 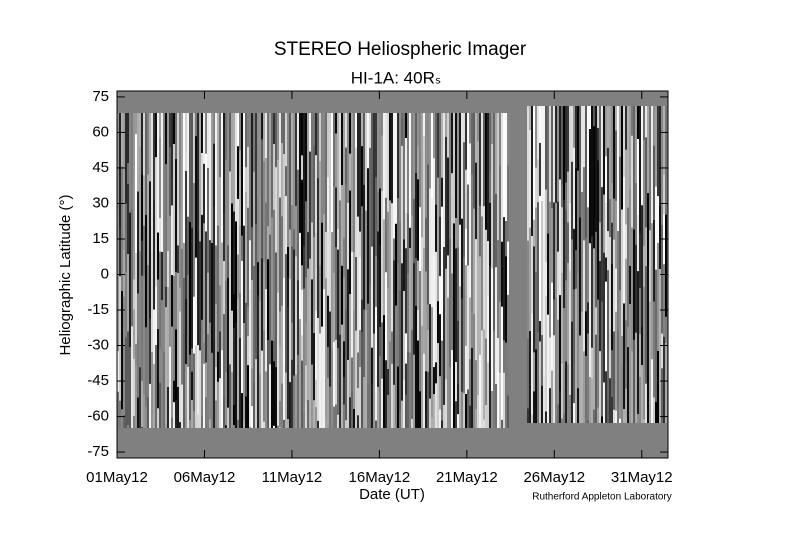 What do you see at coordinates (642, 477) in the screenshot?
I see `x-tick-label: 31May12` at bounding box center [642, 477].